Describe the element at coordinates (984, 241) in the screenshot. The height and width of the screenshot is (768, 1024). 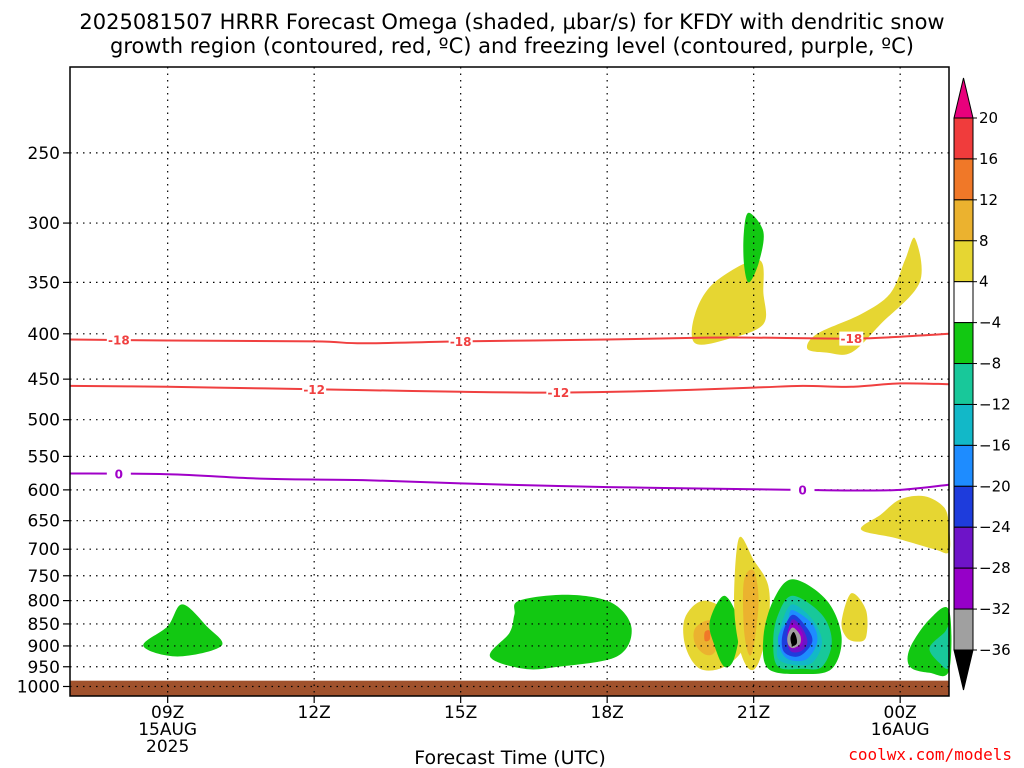
I see `colorbar-label: 8` at that location.